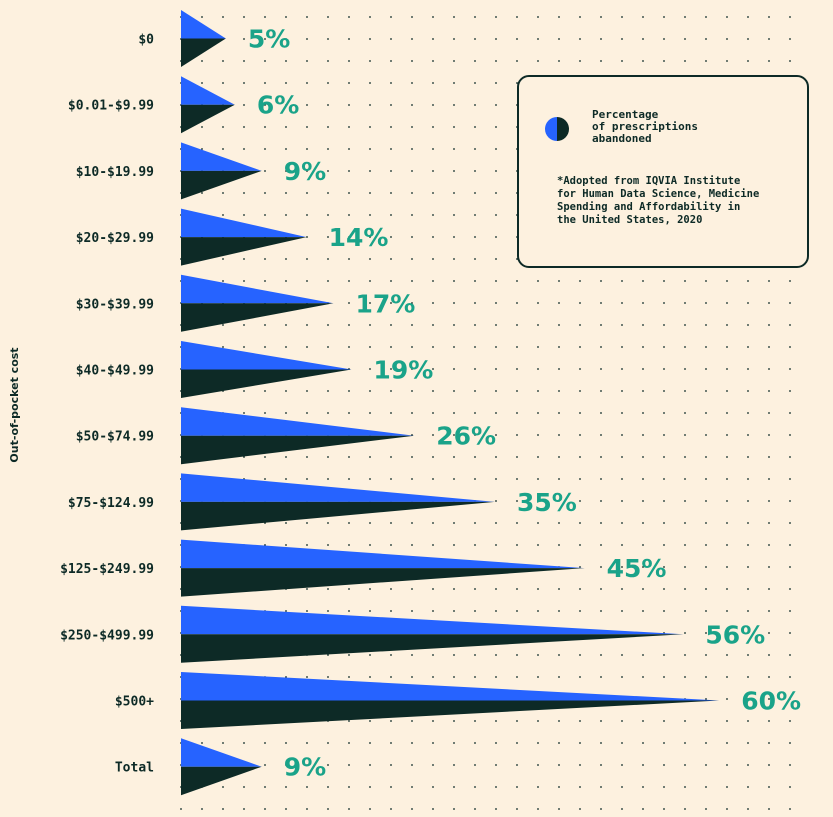 The width and height of the screenshot is (833, 817). Describe the element at coordinates (557, 129) in the screenshot. I see `half-circle-icon` at that location.